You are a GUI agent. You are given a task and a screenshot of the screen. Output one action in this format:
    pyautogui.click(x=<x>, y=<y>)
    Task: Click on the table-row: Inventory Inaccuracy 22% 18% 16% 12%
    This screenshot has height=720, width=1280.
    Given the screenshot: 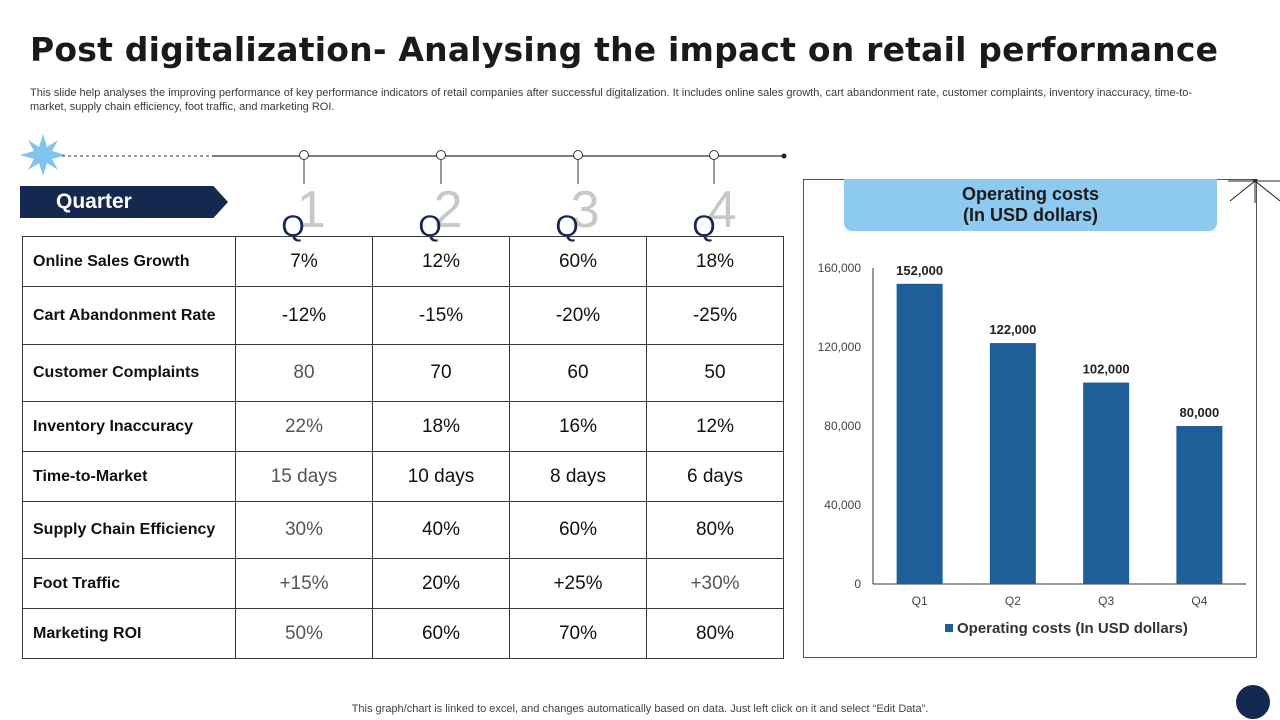 What is the action you would take?
    pyautogui.click(x=403, y=426)
    